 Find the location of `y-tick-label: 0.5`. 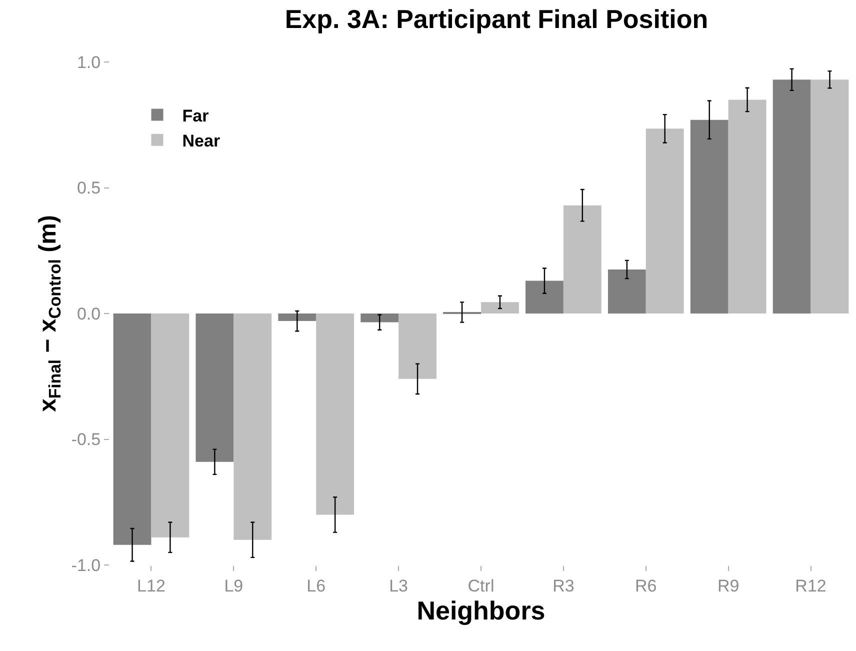

y-tick-label: 0.5 is located at coordinates (88, 188).